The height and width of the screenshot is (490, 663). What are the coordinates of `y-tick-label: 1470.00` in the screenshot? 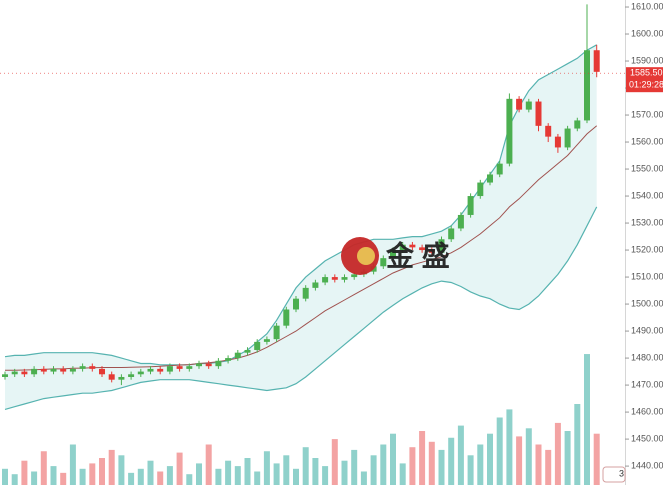 It's located at (647, 384).